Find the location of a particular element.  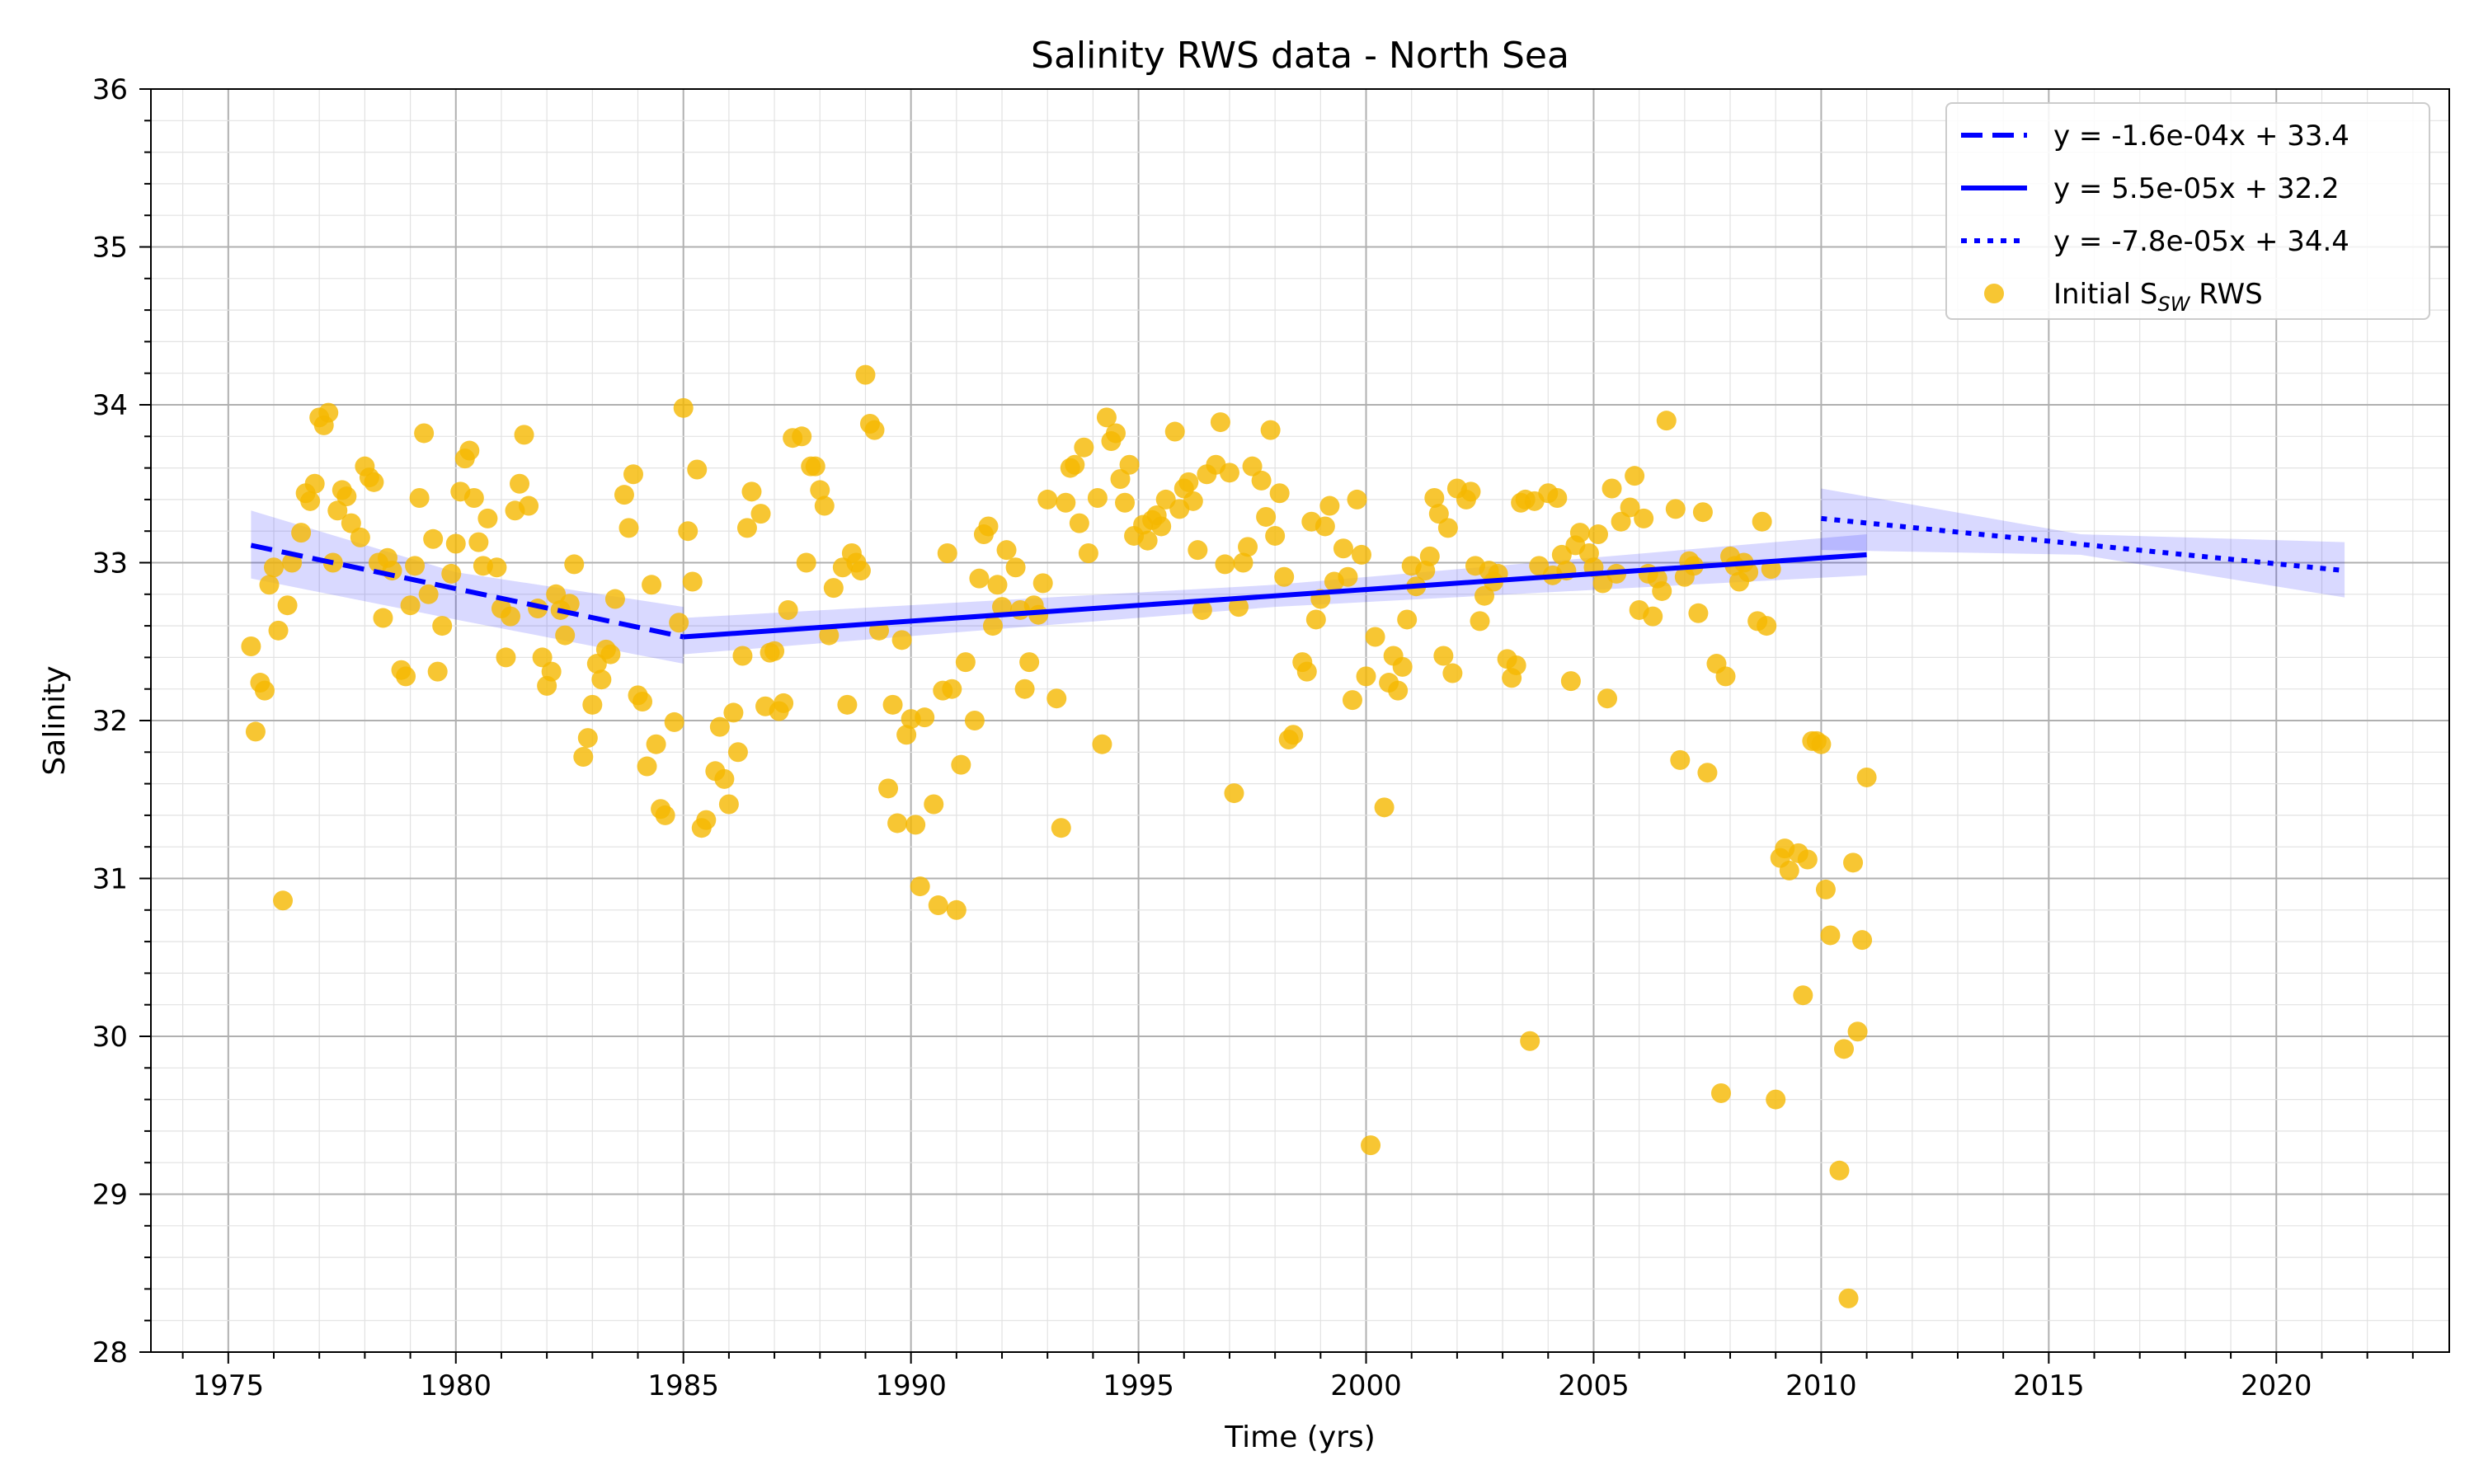

y-tick-label: 30 is located at coordinates (110, 1037).